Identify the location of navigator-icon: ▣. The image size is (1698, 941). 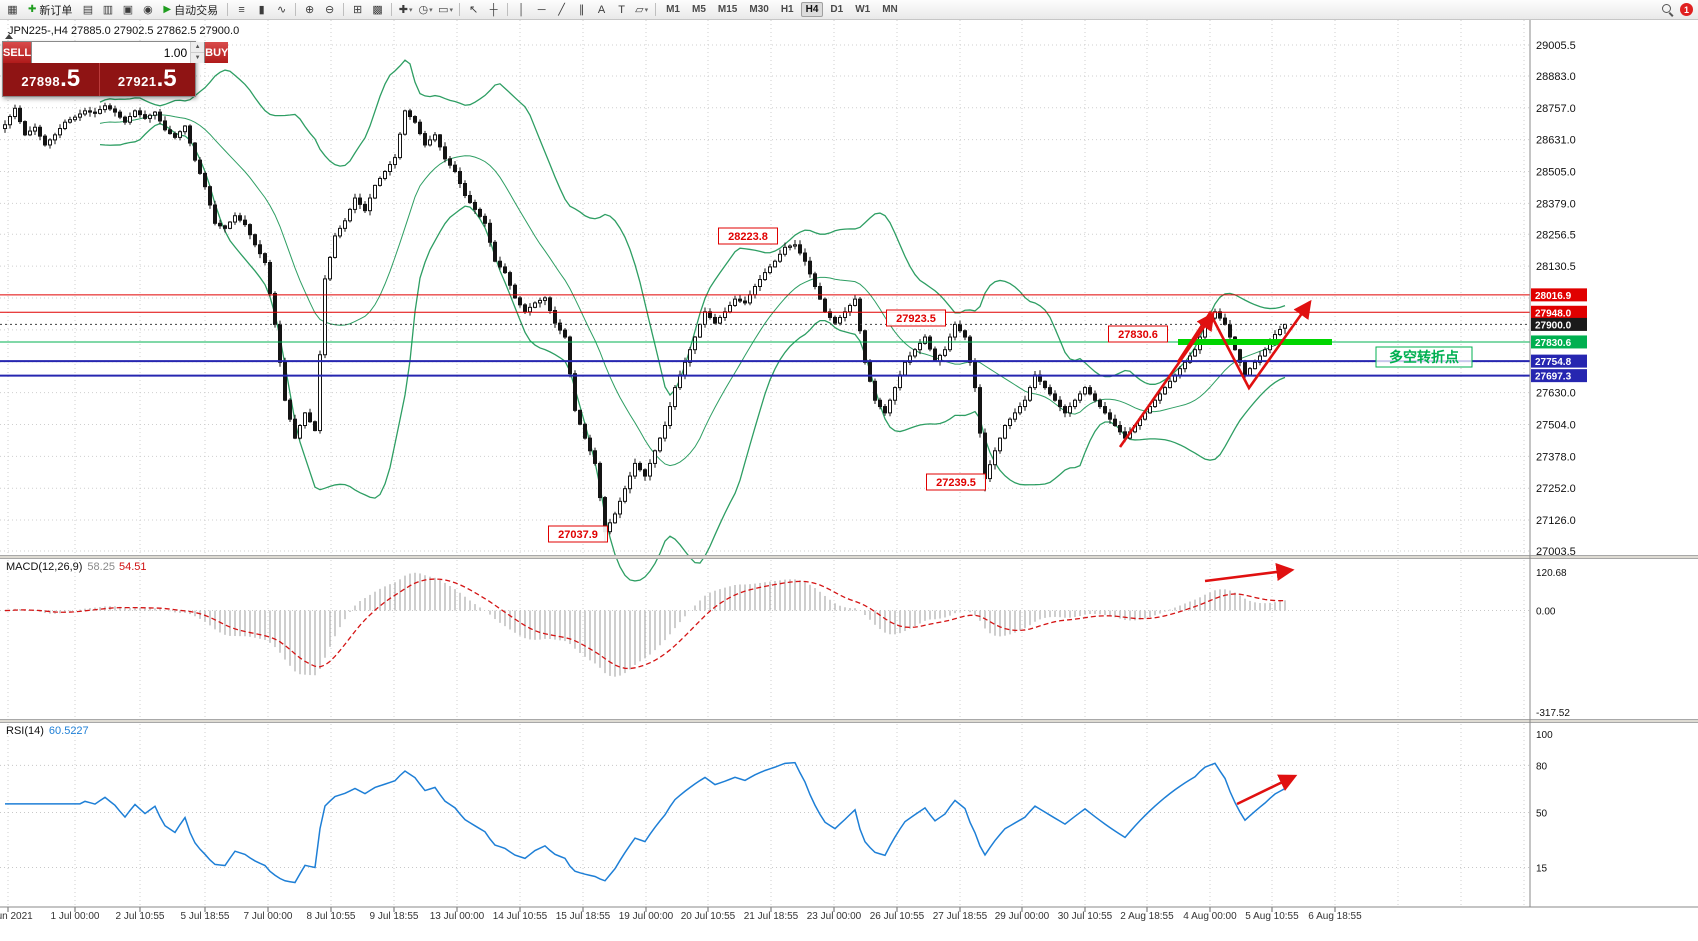
(128, 10).